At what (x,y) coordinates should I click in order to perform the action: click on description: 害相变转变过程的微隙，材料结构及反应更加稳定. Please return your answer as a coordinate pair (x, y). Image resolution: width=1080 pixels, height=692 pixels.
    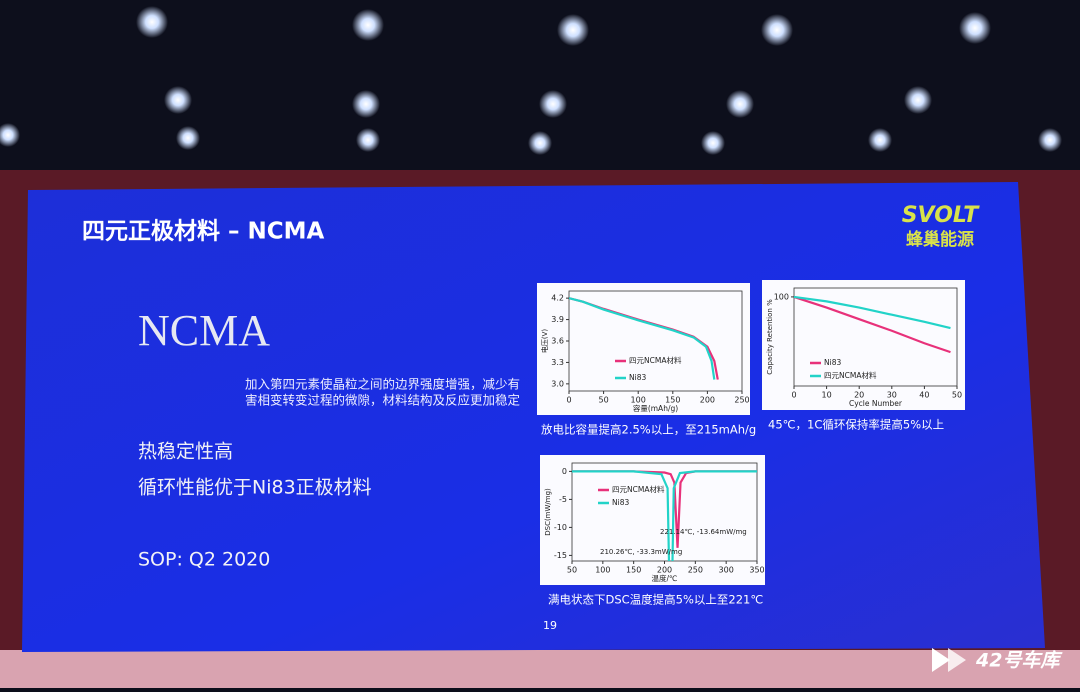
    Looking at the image, I should click on (382, 400).